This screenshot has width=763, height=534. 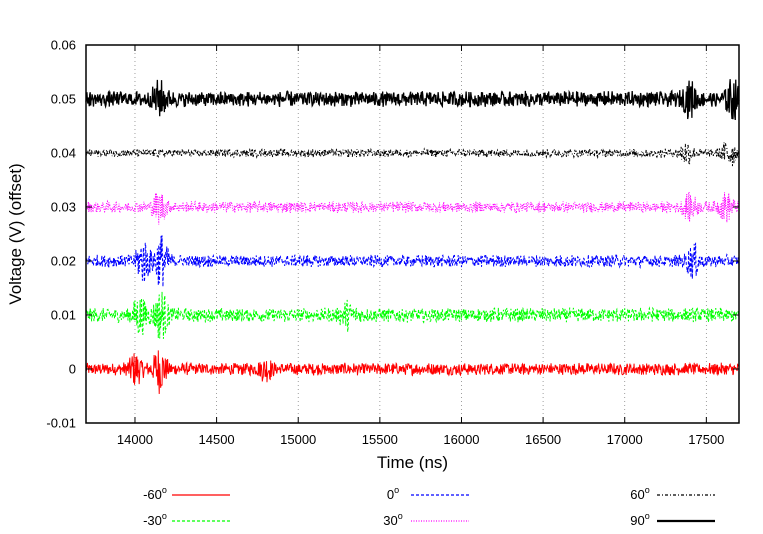 I want to click on x-tick-label: 17000, so click(x=625, y=439).